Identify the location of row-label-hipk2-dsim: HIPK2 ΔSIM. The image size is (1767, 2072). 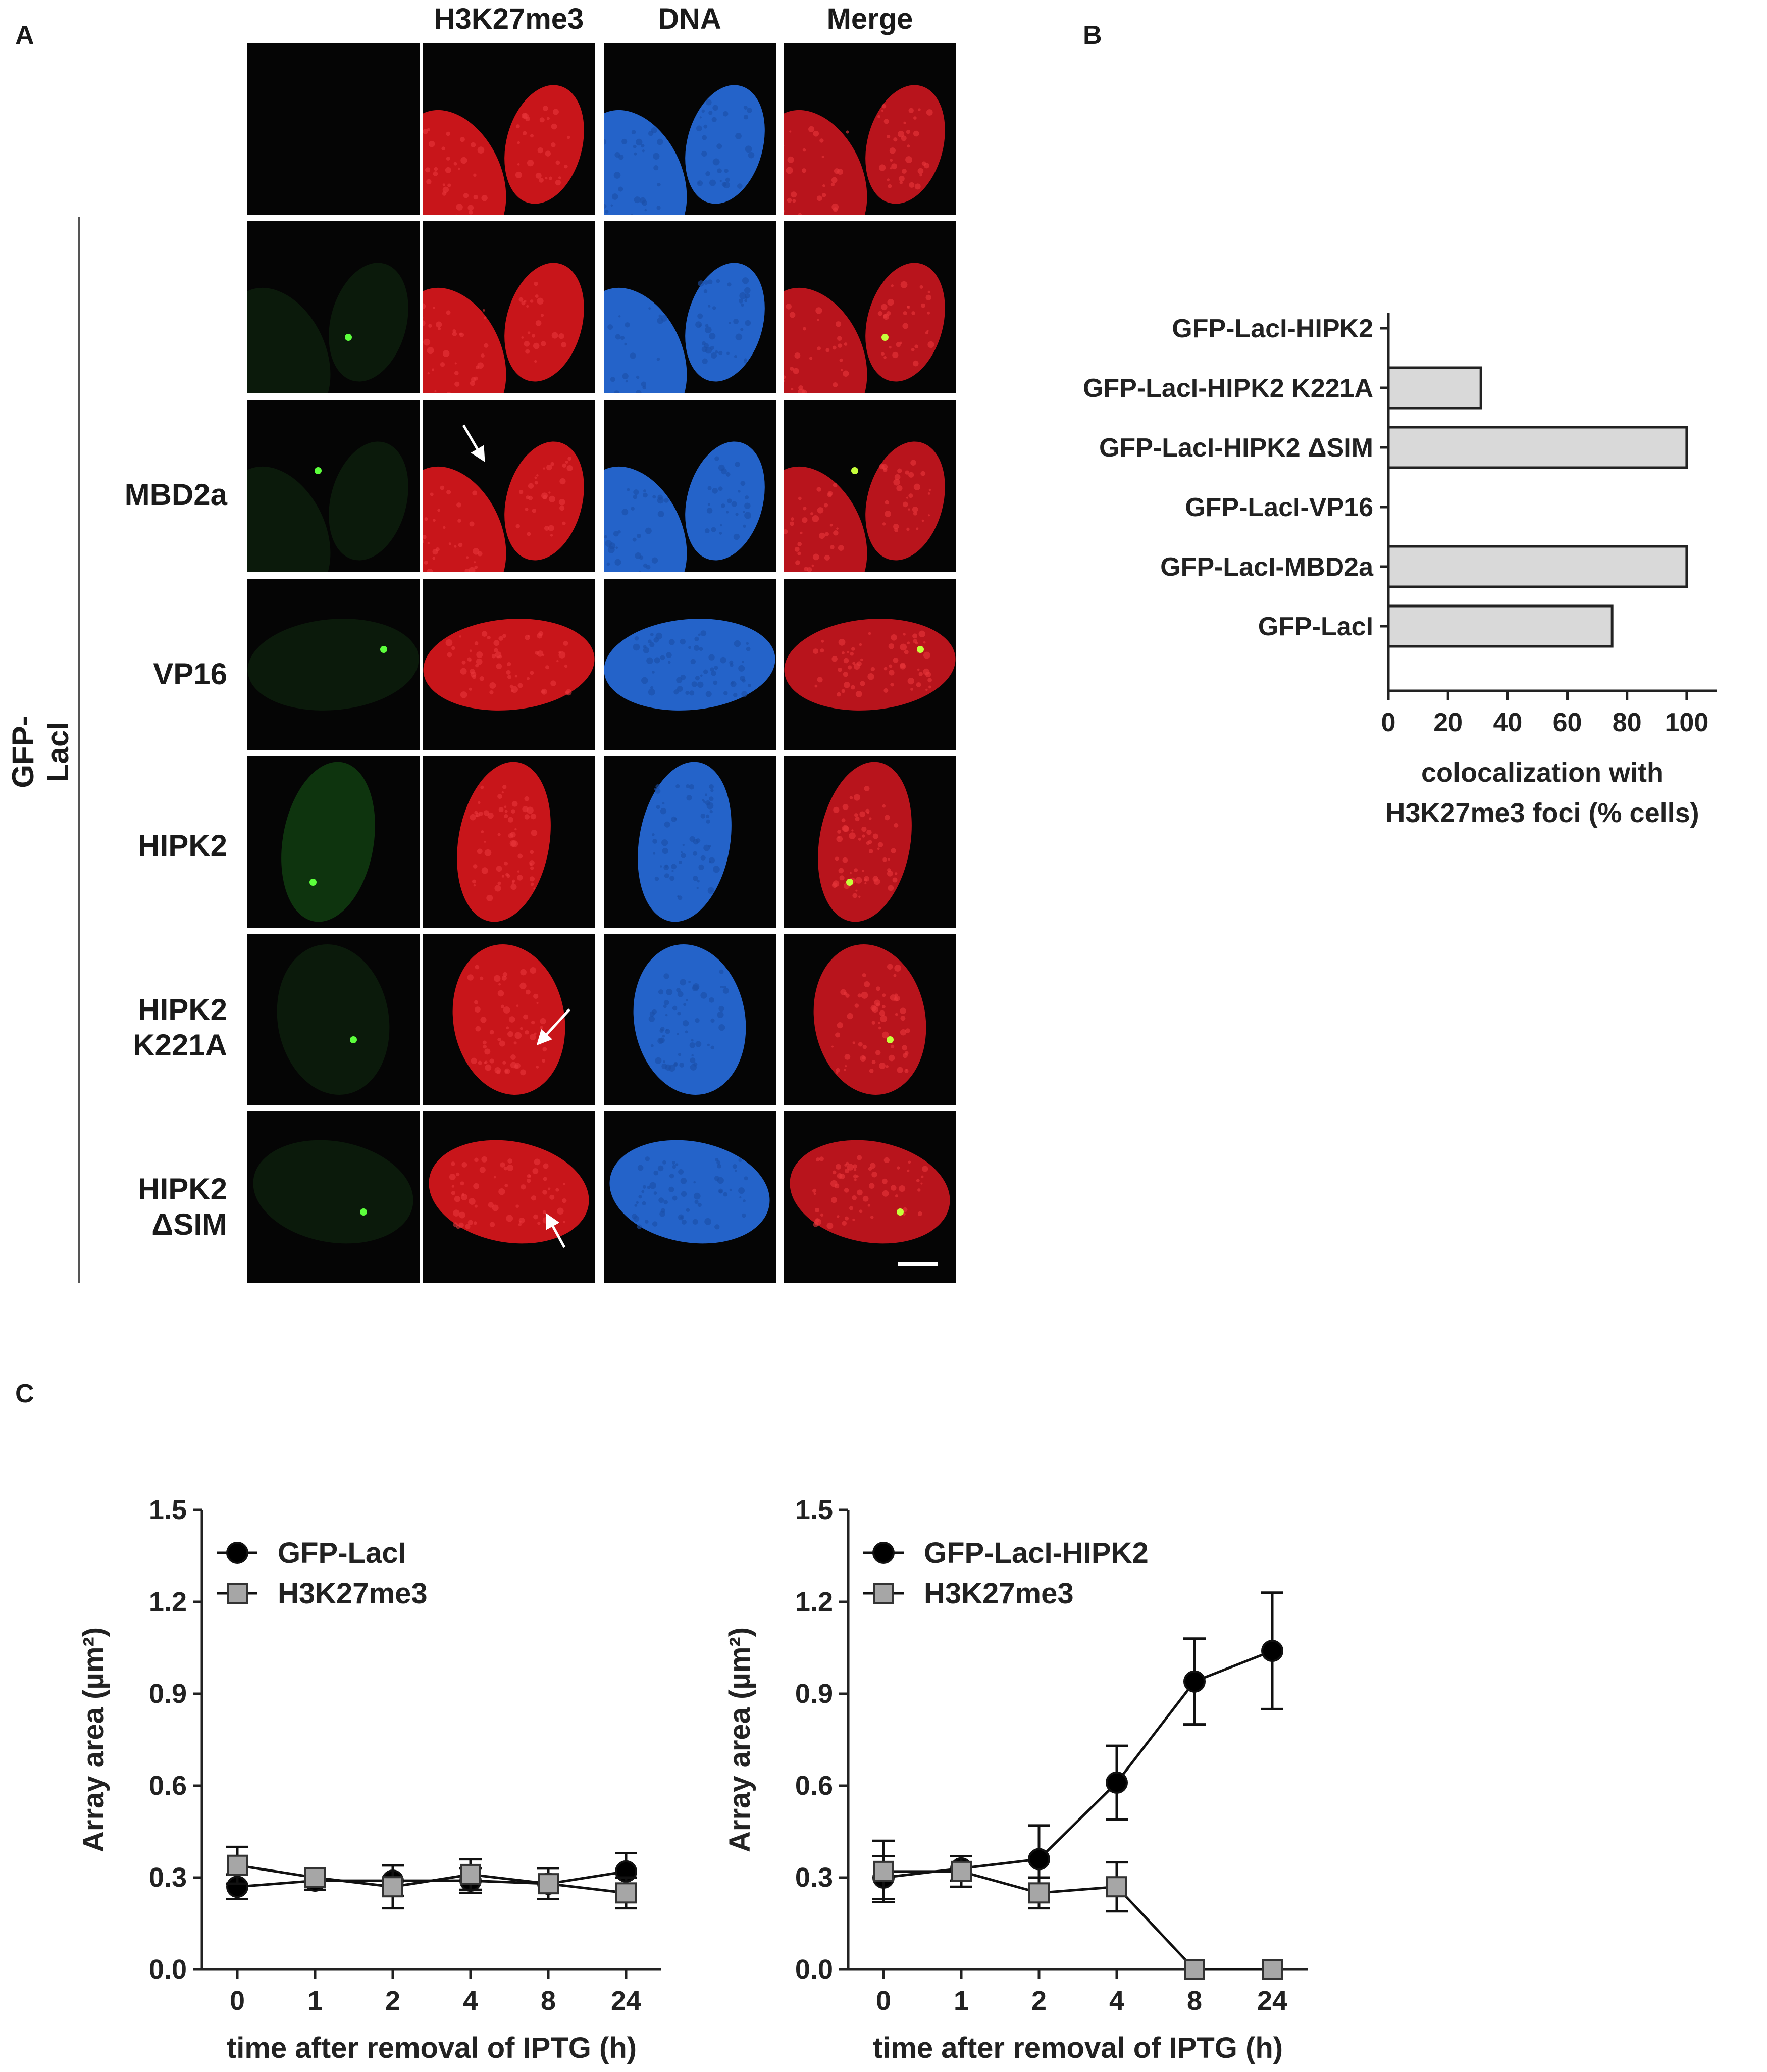
(151, 1207).